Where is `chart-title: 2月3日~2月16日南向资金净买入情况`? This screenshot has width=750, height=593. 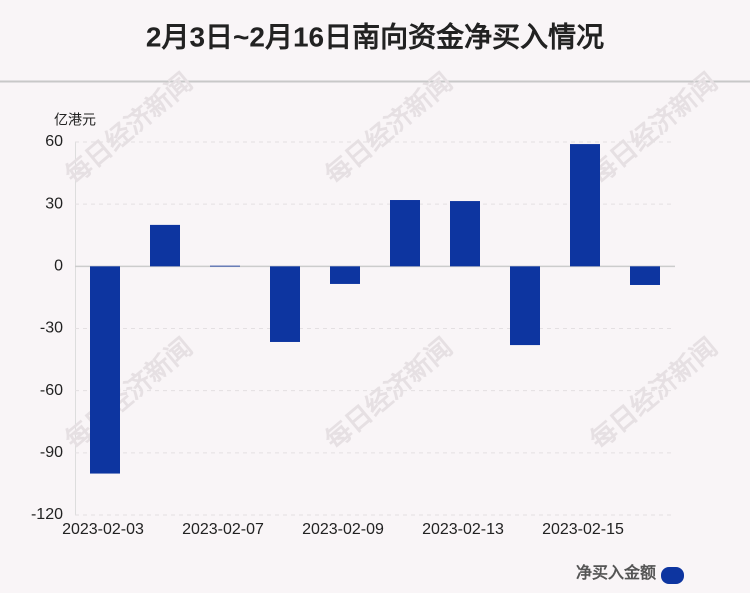
chart-title: 2月3日~2月16日南向资金净买入情况 is located at coordinates (375, 36).